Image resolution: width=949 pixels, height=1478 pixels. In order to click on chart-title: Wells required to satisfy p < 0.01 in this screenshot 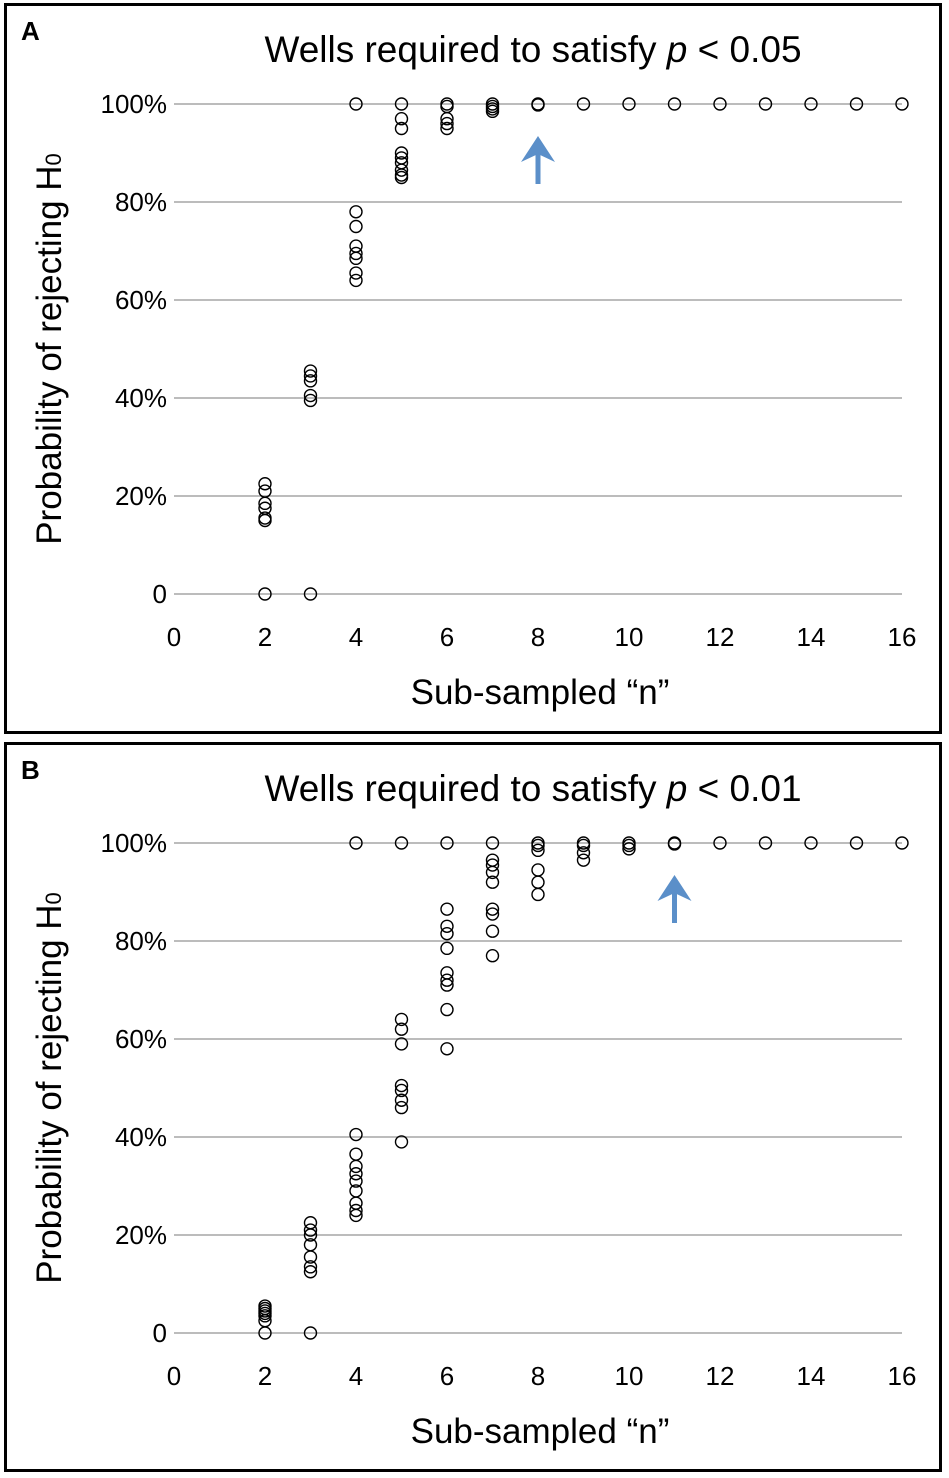, I will do `click(532, 788)`.